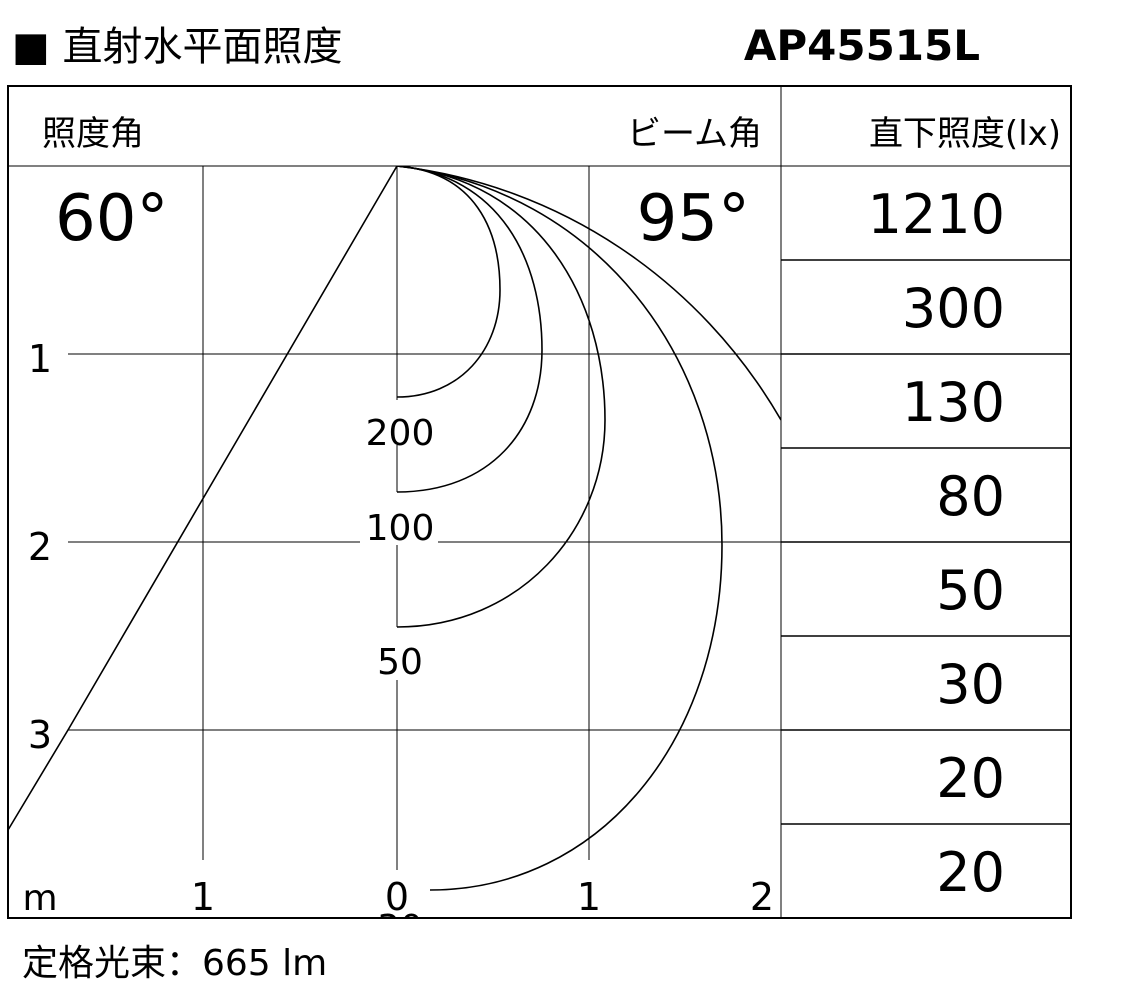 Image resolution: width=1122 pixels, height=999 pixels. I want to click on footer: 定格光束：665 lm, so click(174, 963).